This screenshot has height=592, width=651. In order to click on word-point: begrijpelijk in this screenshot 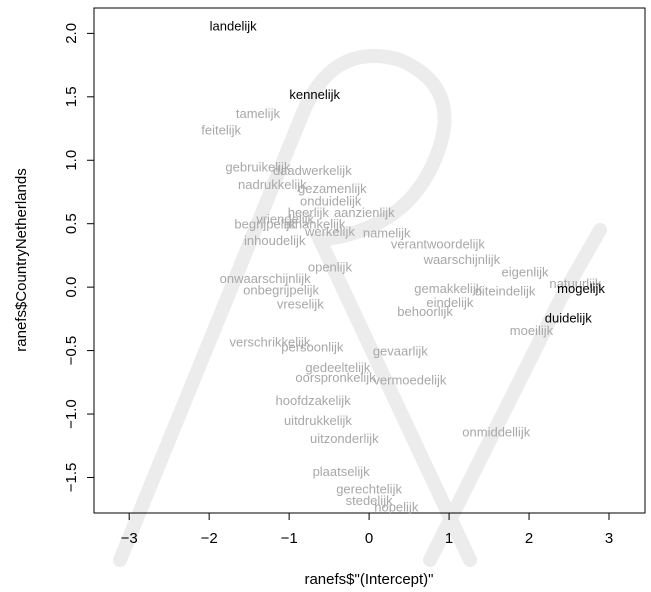, I will do `click(265, 223)`.